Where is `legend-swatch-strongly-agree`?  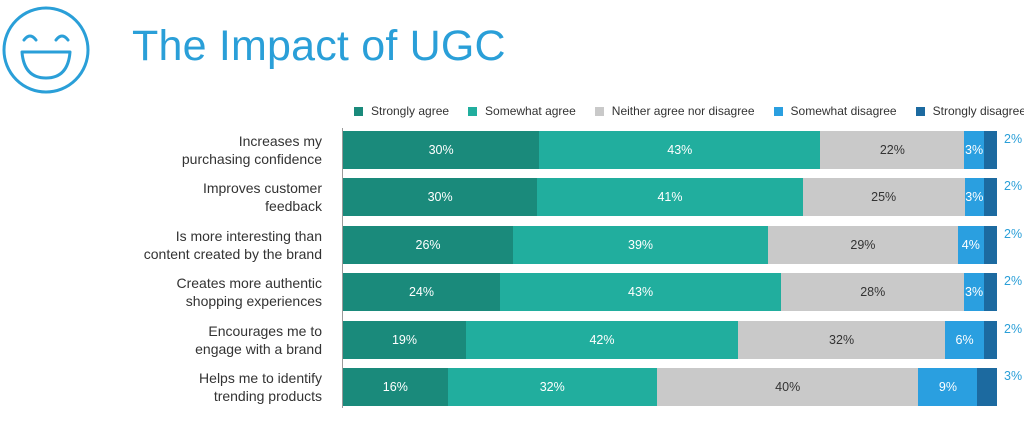
legend-swatch-strongly-agree is located at coordinates (358, 111).